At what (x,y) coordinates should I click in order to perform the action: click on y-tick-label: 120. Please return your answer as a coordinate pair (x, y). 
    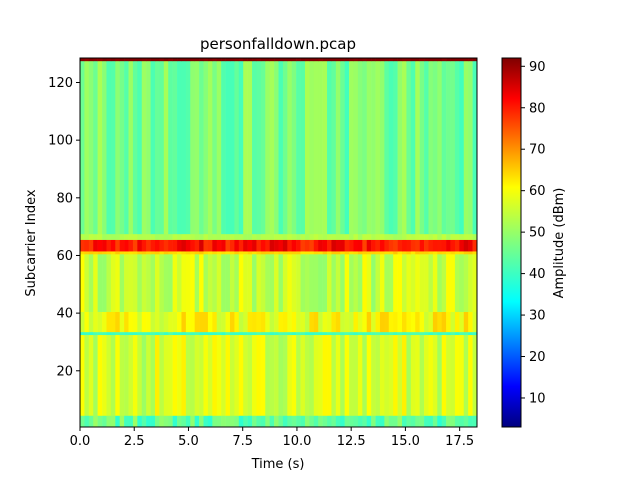
    Looking at the image, I should click on (60, 83).